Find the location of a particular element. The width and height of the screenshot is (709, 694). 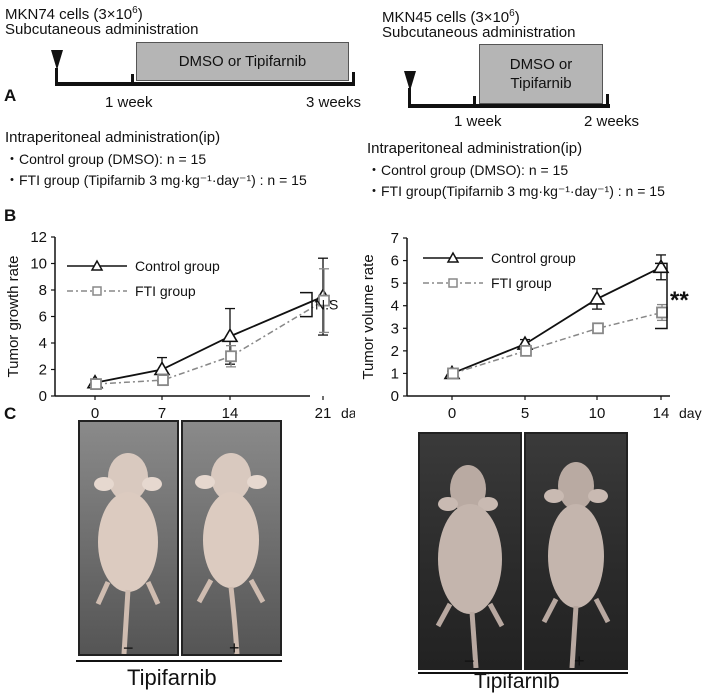

plus-label-left: + is located at coordinates (234, 648).